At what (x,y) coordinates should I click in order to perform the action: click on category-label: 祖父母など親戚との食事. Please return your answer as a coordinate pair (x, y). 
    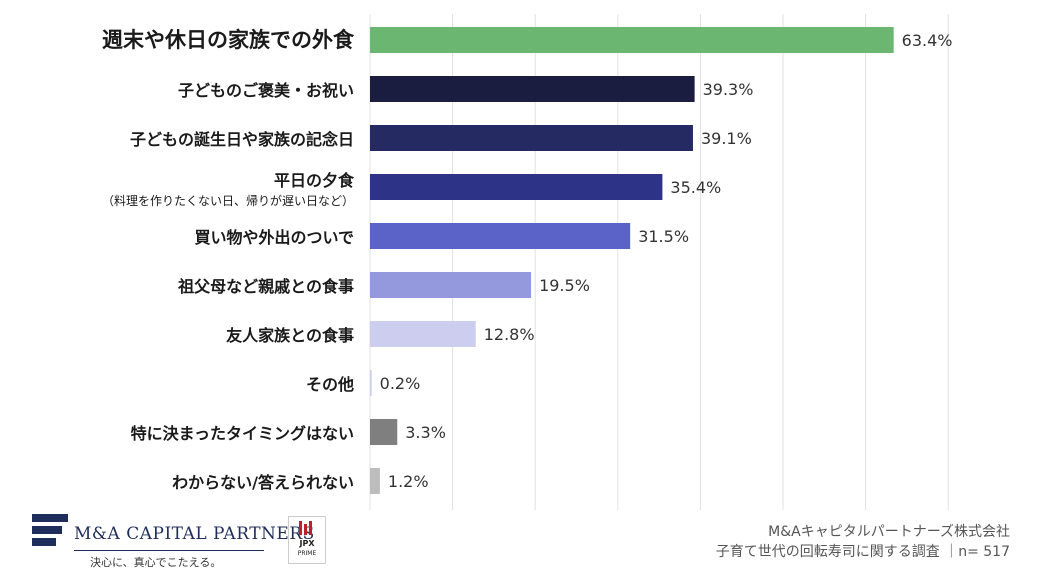
    Looking at the image, I should click on (265, 286).